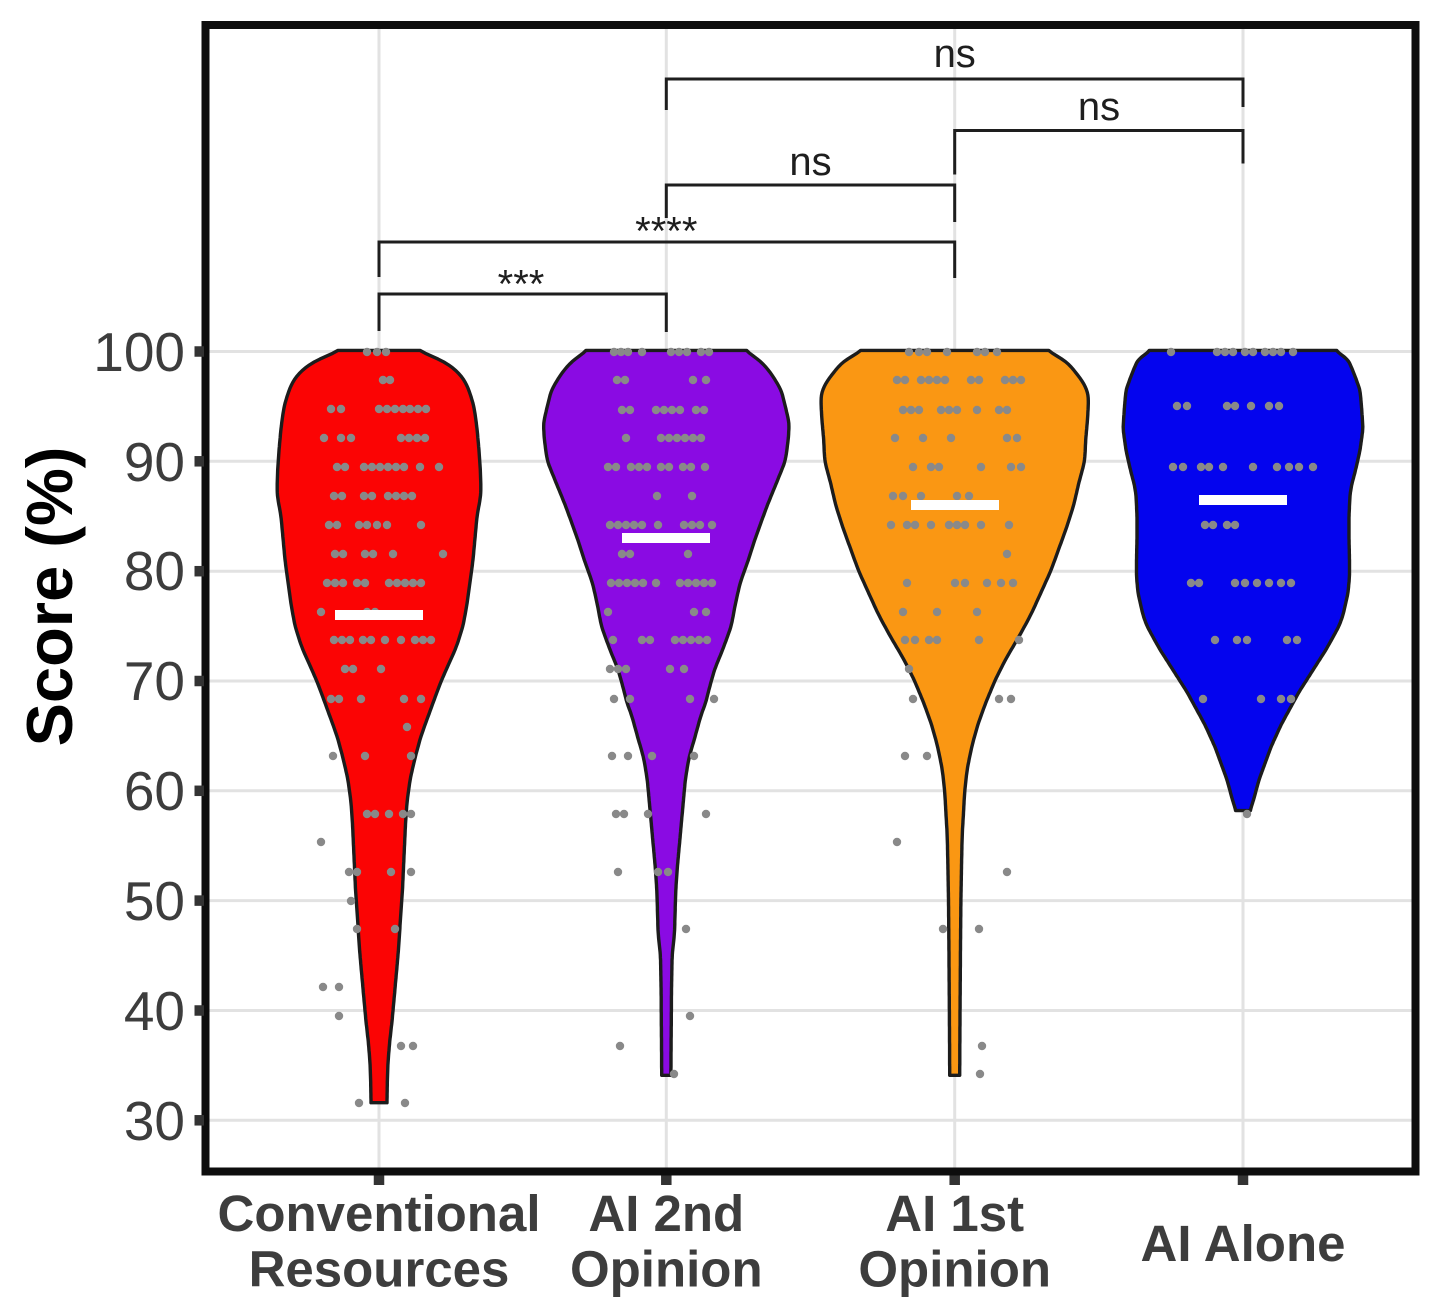 This screenshot has height=1316, width=1437. Describe the element at coordinates (154, 571) in the screenshot. I see `svg-text: 80` at that location.